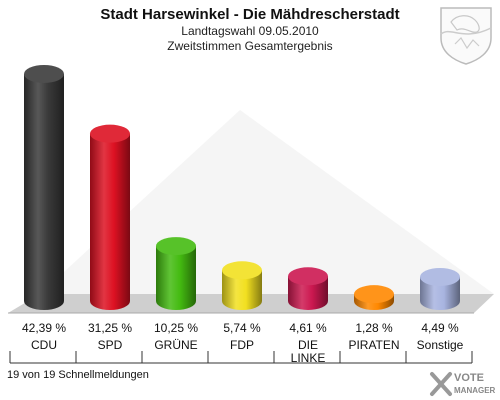  What do you see at coordinates (440, 328) in the screenshot?
I see `value-label: 4,49 %` at bounding box center [440, 328].